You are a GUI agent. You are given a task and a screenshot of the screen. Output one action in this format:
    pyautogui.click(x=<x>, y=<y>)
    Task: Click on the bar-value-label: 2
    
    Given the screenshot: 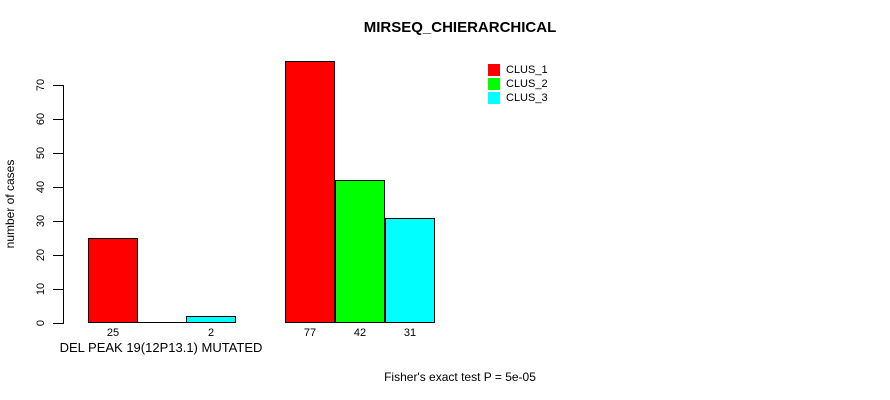 What is the action you would take?
    pyautogui.click(x=211, y=333)
    